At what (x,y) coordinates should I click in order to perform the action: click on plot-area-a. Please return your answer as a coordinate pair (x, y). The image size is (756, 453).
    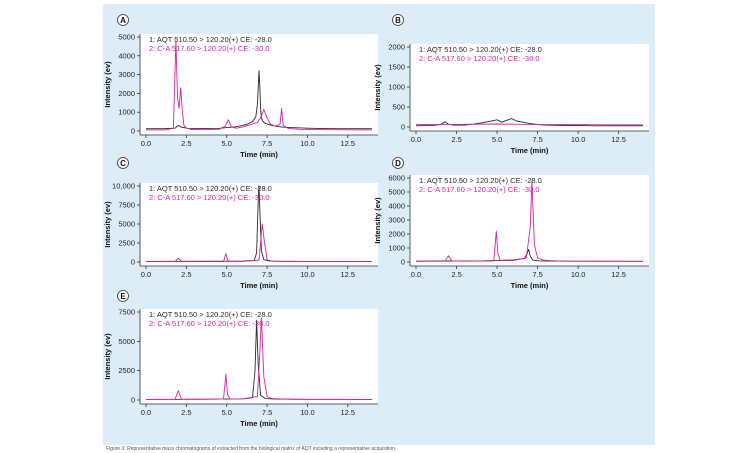
    Looking at the image, I should click on (259, 84).